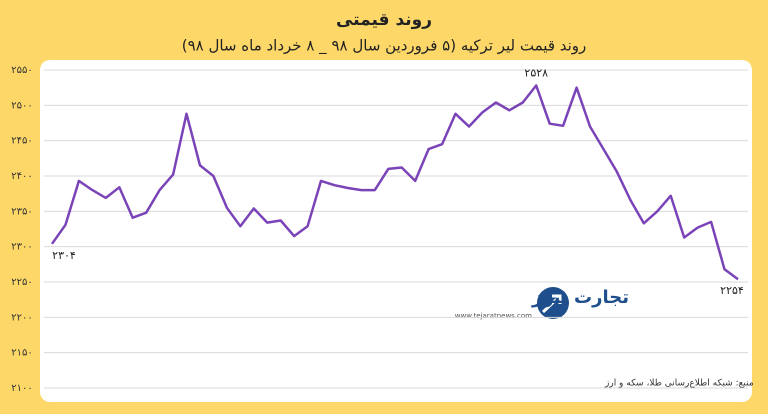 The width and height of the screenshot is (768, 414). Describe the element at coordinates (21, 176) in the screenshot. I see `y-tick-label: ۲۴۰۰` at that location.